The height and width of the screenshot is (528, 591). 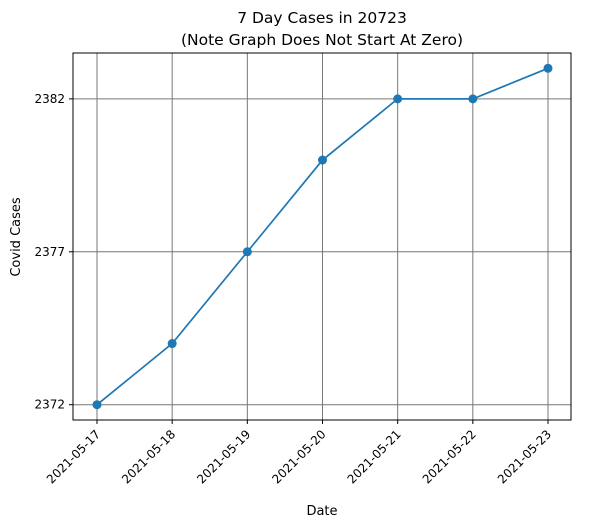 What do you see at coordinates (16, 237) in the screenshot?
I see `y-axis-label: Covid Cases` at bounding box center [16, 237].